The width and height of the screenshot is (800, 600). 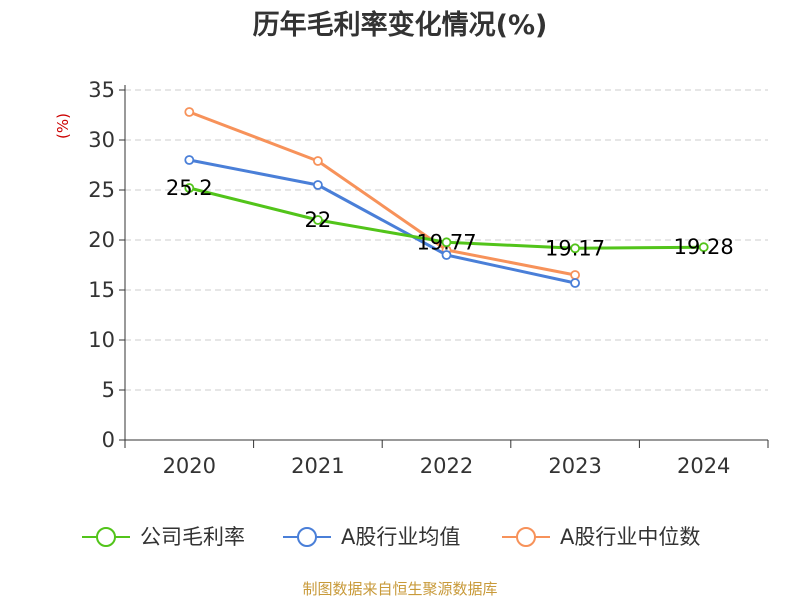 What do you see at coordinates (192, 537) in the screenshot?
I see `legend-label: 公司毛利率` at bounding box center [192, 537].